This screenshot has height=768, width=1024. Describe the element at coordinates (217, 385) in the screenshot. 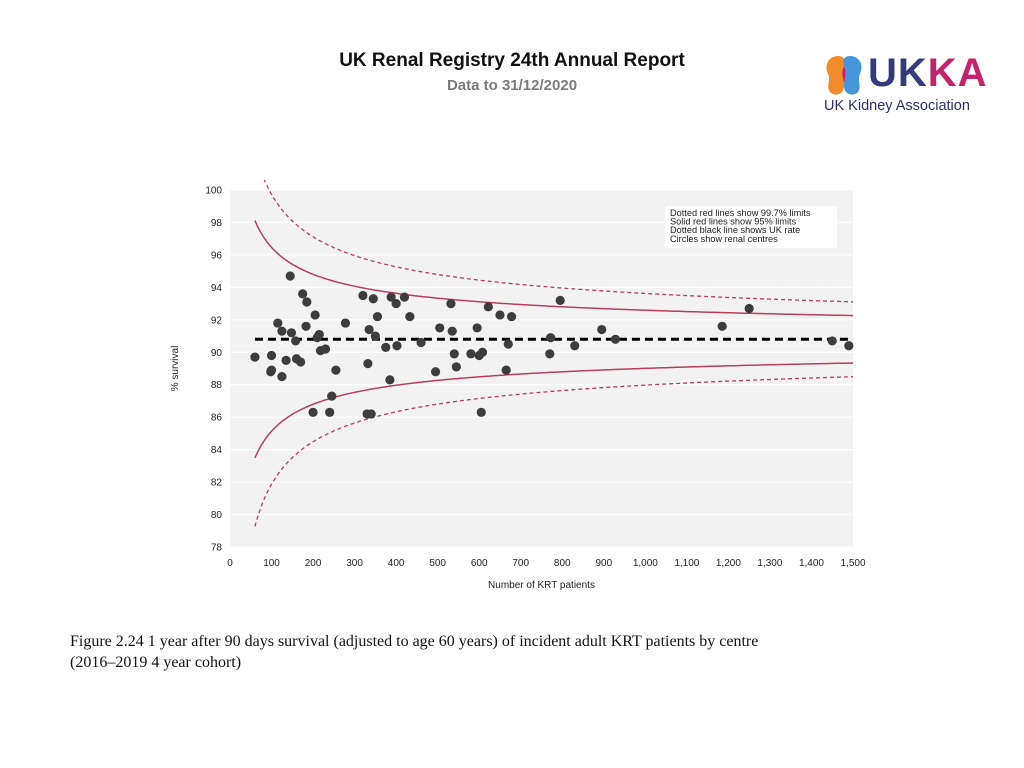

I see `y-tick-label: 88` at that location.